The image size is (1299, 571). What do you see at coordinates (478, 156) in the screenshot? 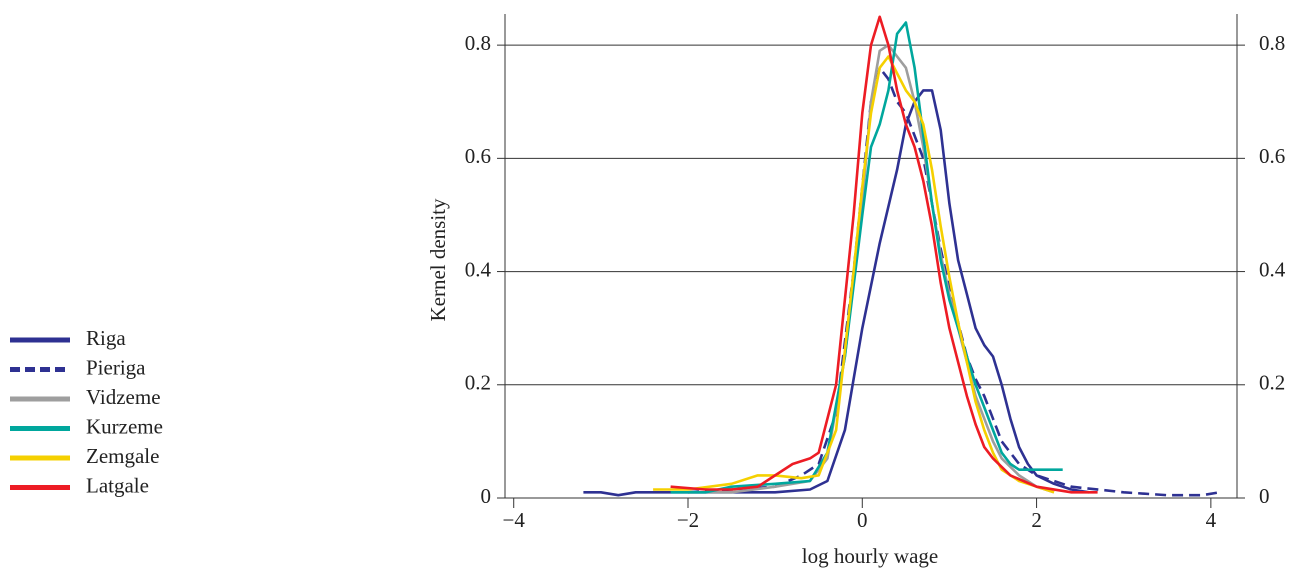
I see `y-tick-label: 0.6` at bounding box center [478, 156].